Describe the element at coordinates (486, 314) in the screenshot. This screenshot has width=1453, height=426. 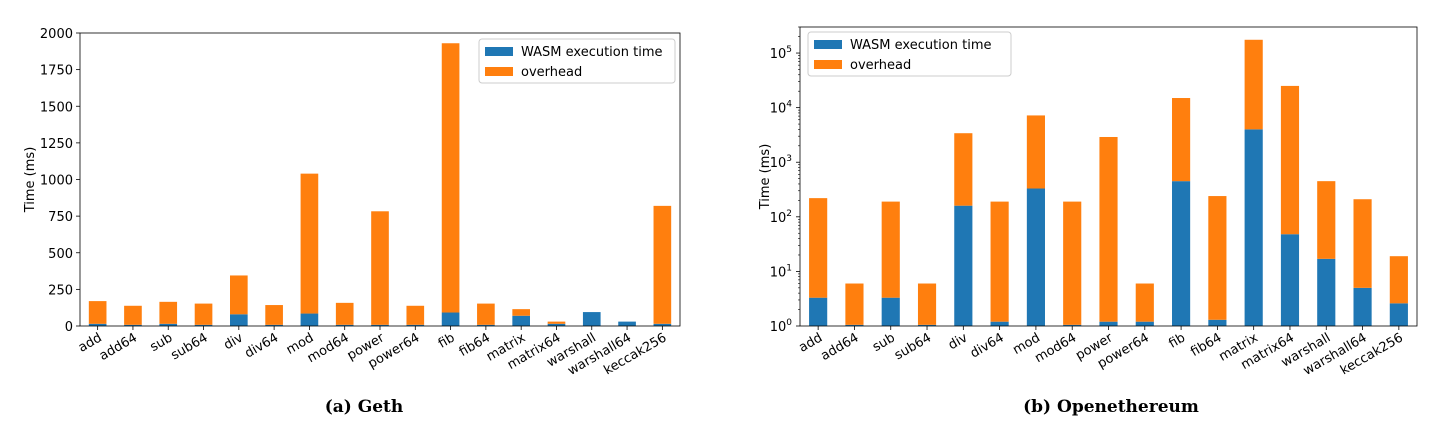
I see `bar-fib64-overhead` at that location.